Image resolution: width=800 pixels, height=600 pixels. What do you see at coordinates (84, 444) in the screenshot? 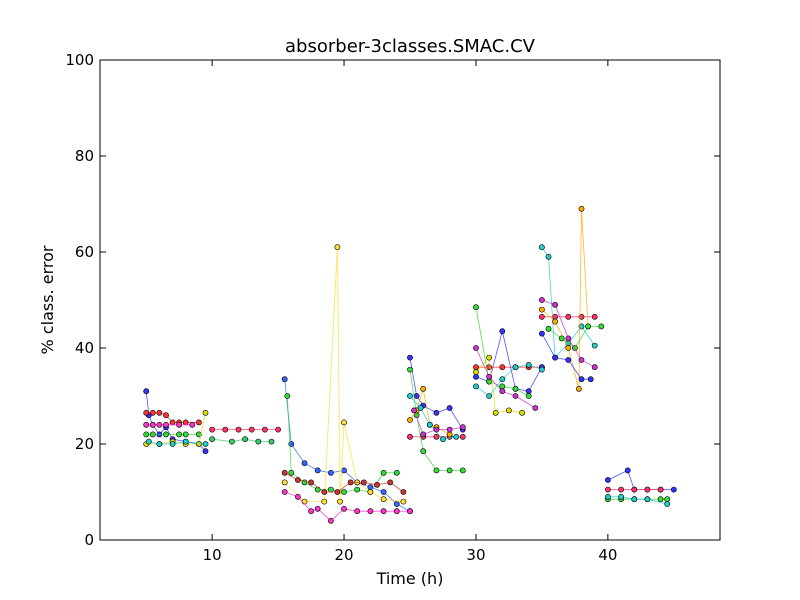
I see `y-tick-label: 20` at bounding box center [84, 444].